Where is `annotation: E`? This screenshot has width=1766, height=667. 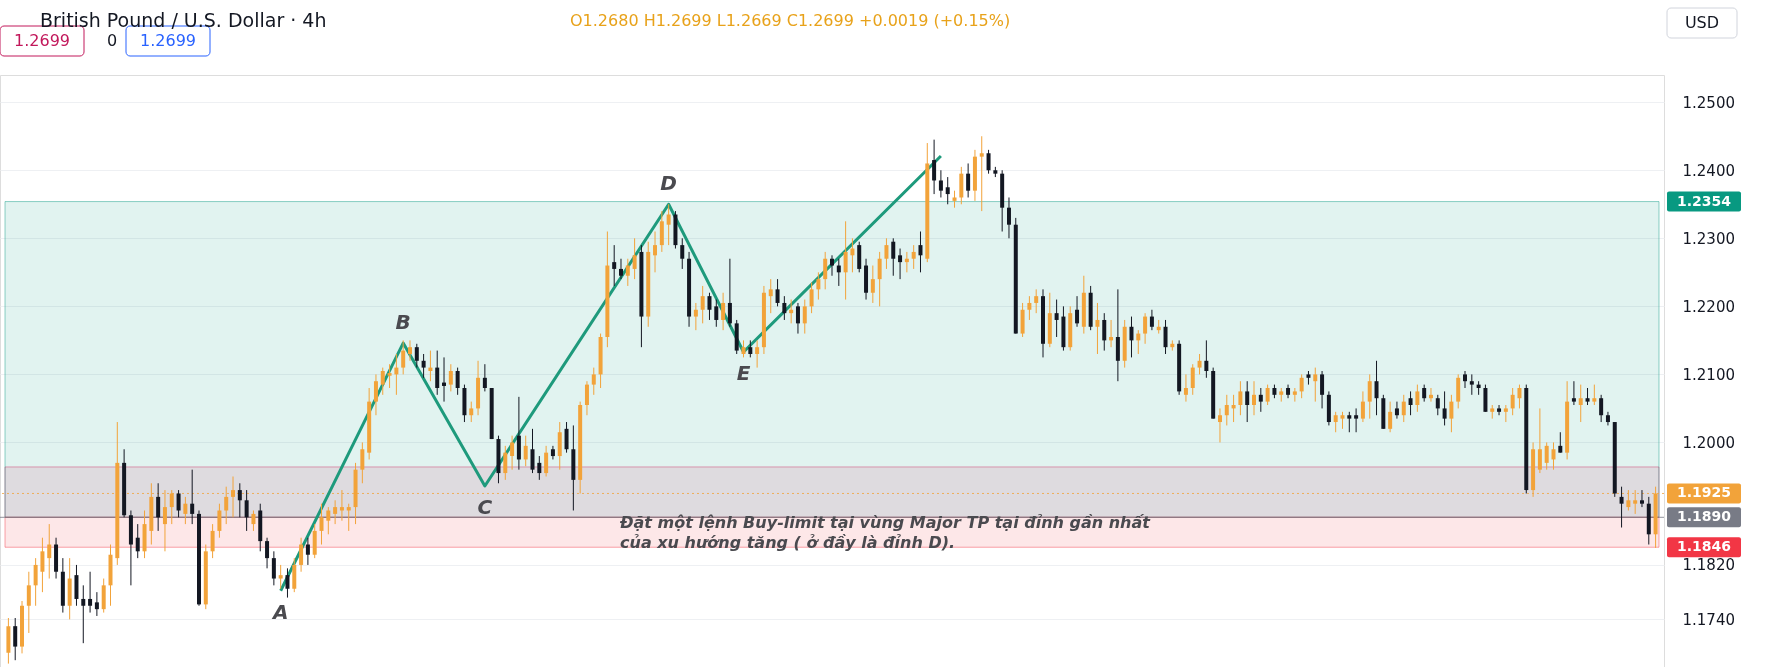 annotation: E is located at coordinates (743, 372).